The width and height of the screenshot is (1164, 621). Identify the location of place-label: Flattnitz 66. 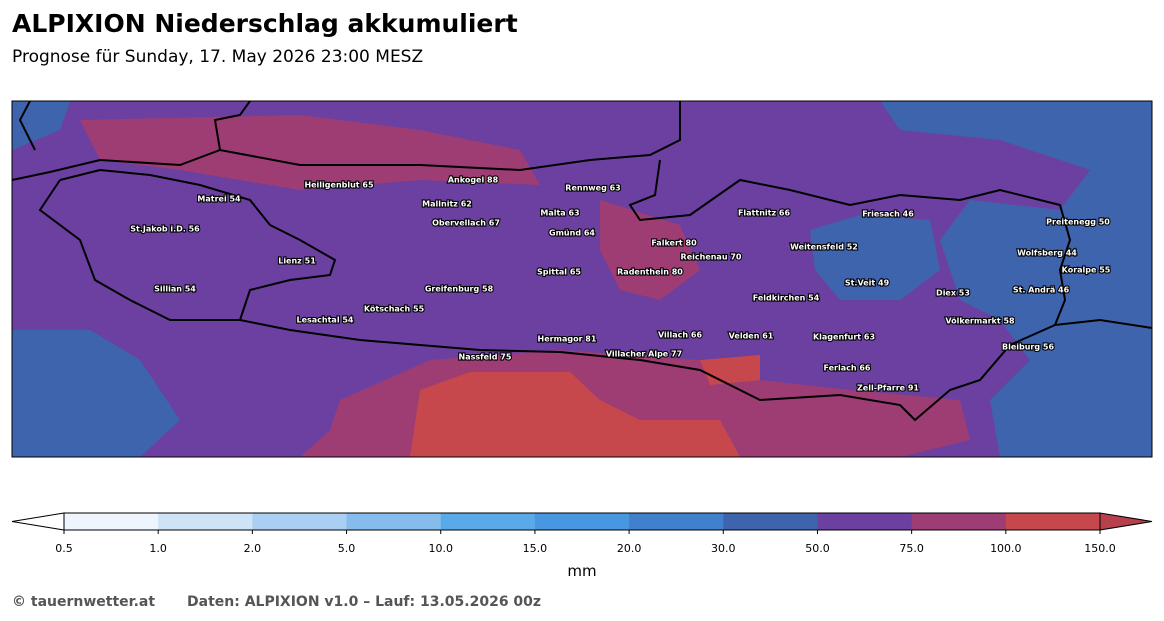
(764, 213).